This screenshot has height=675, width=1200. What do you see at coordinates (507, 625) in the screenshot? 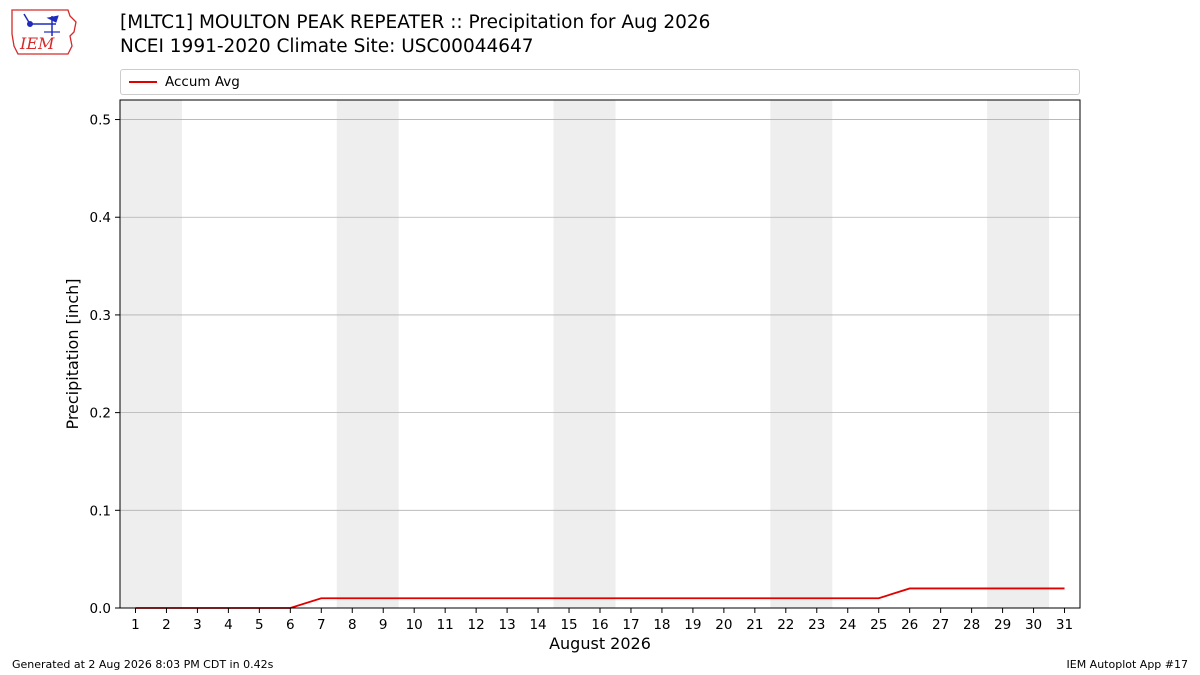
I see `x-tick-label: 13` at bounding box center [507, 625].